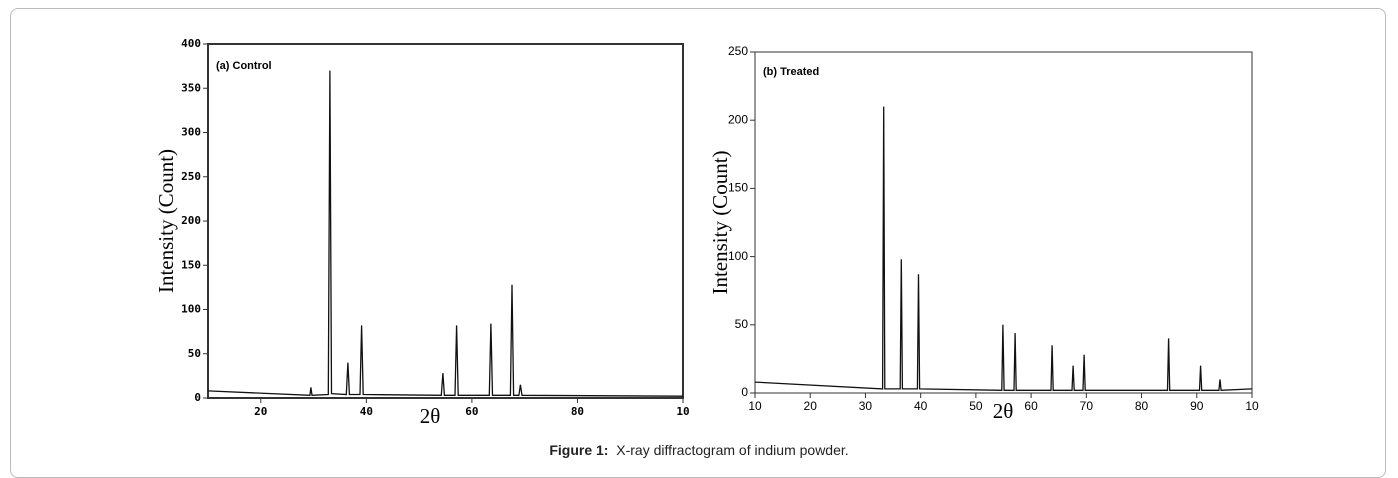 The height and width of the screenshot is (478, 1398). What do you see at coordinates (732, 450) in the screenshot?
I see `caption-text: X-ray diffractogram of indium powder.` at bounding box center [732, 450].